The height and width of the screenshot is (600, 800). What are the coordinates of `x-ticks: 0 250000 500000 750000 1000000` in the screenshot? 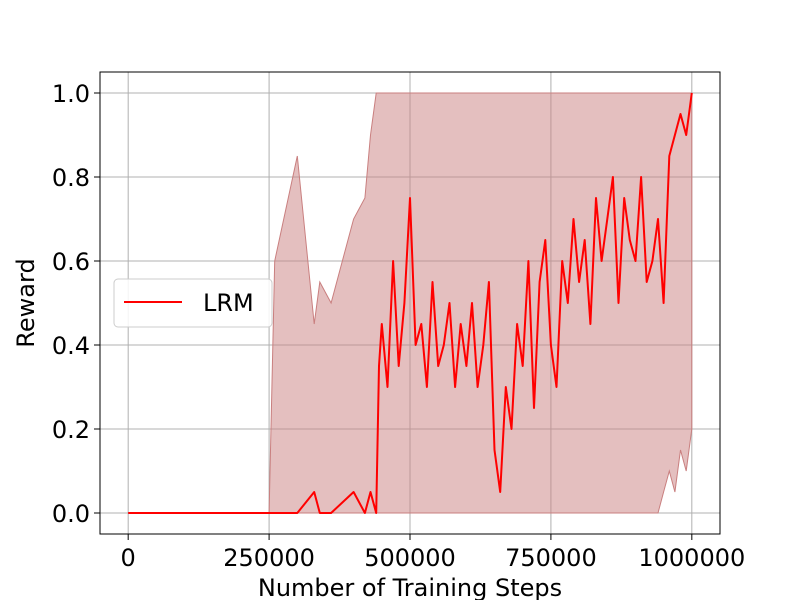 It's located at (433, 553).